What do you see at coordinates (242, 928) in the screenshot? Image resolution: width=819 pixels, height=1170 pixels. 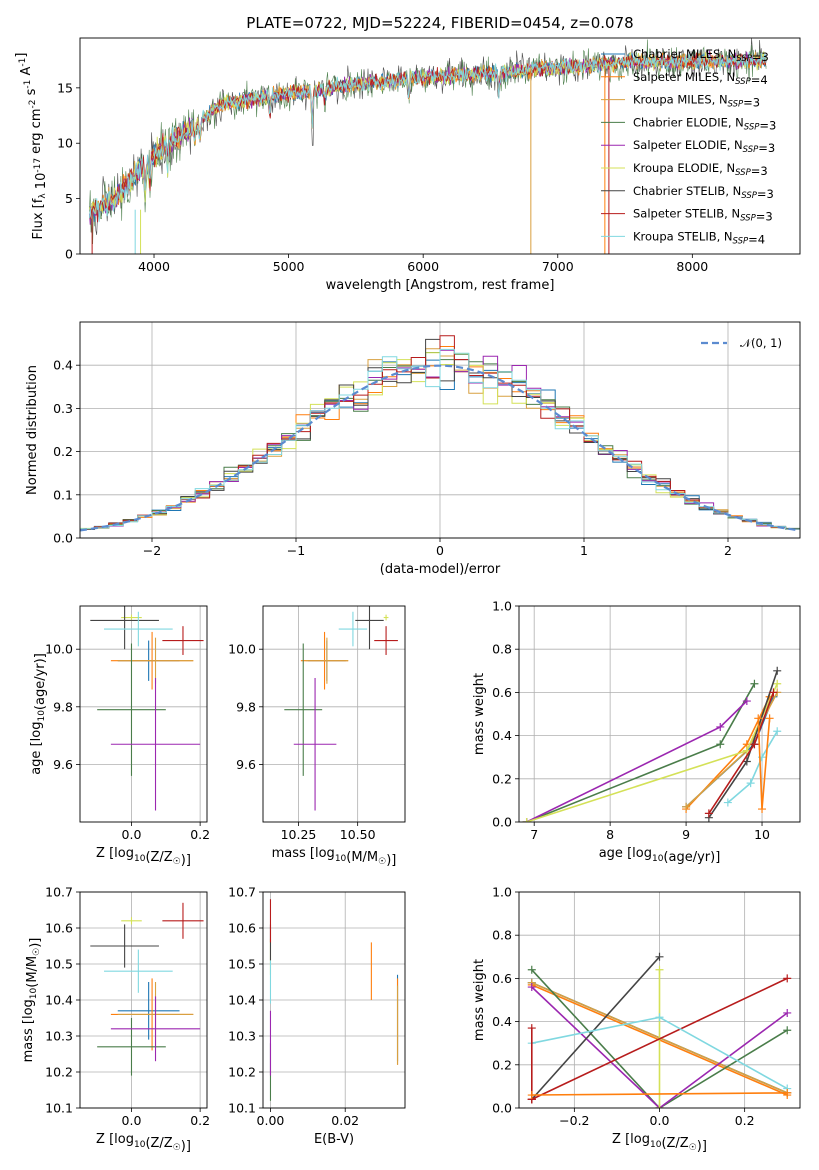 I see `y-tick-label: 10.6` at bounding box center [242, 928].